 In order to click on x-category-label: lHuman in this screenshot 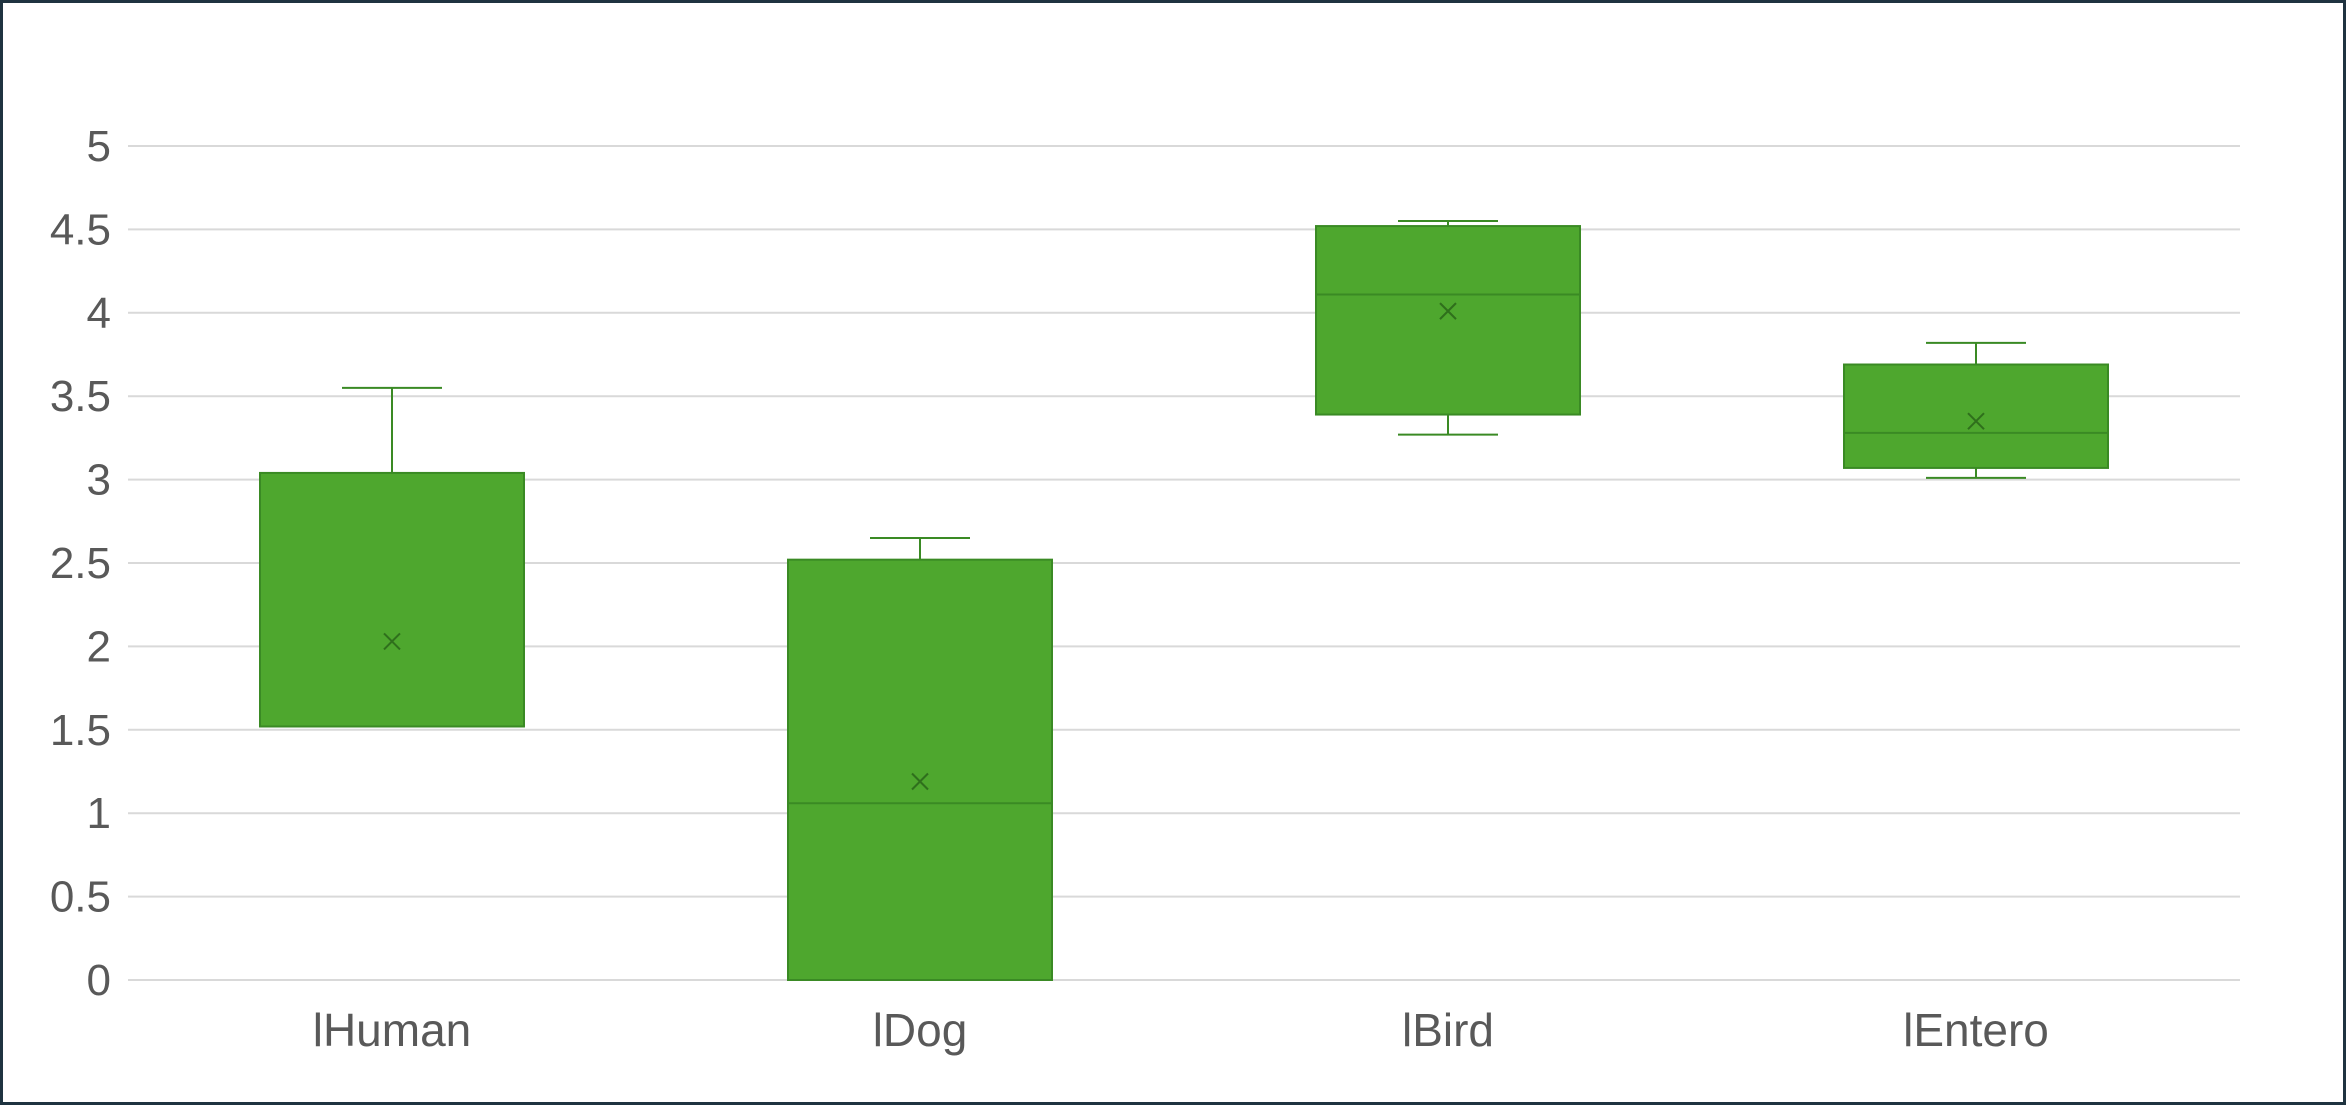, I will do `click(392, 1030)`.